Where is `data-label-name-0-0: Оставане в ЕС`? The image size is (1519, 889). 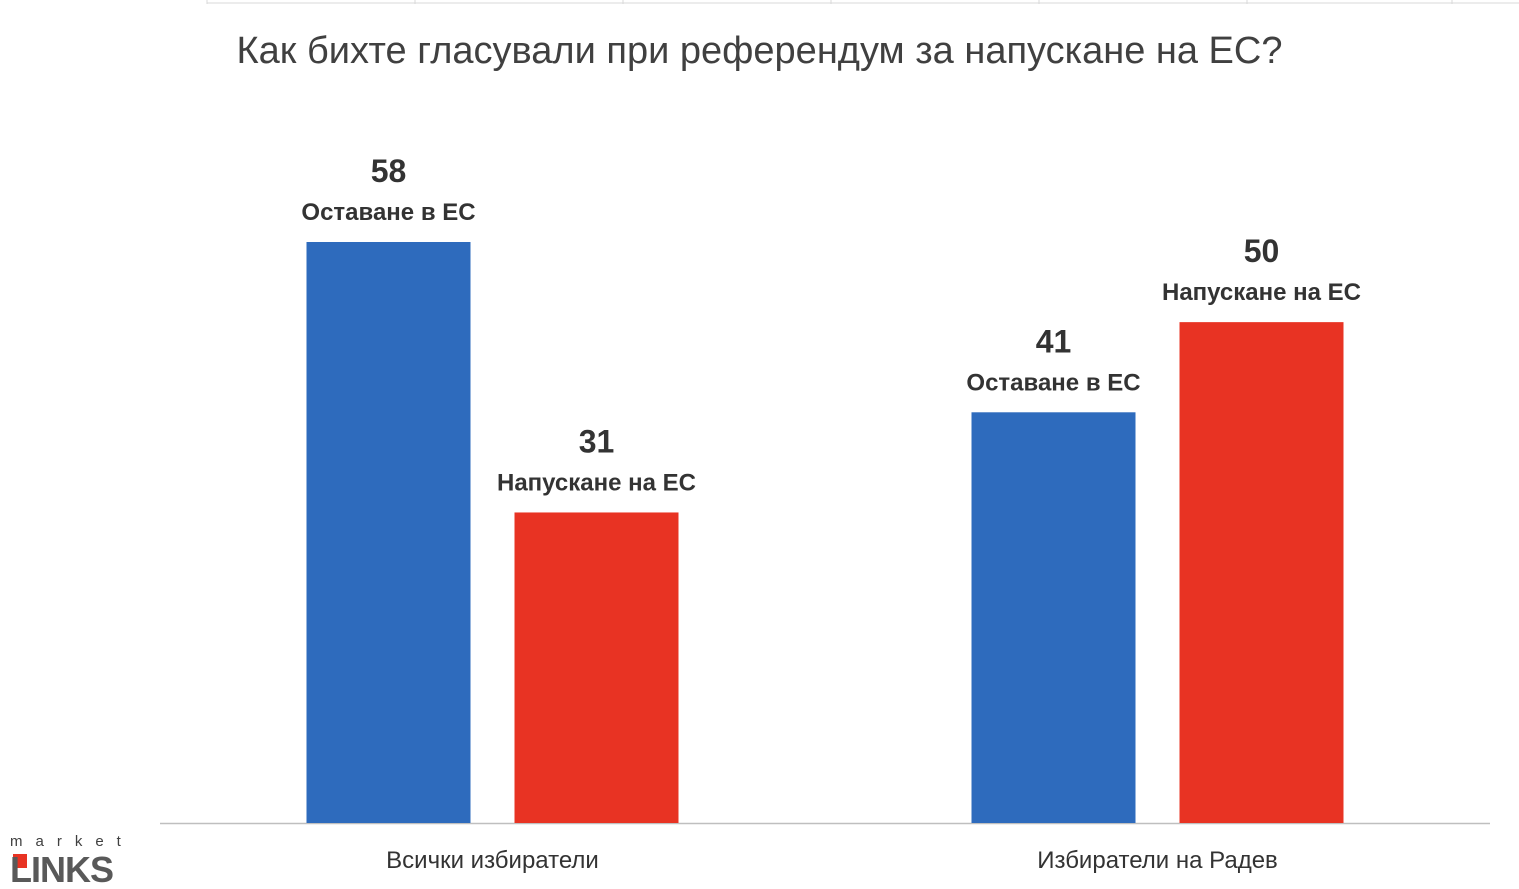 data-label-name-0-0: Оставане в ЕС is located at coordinates (388, 212).